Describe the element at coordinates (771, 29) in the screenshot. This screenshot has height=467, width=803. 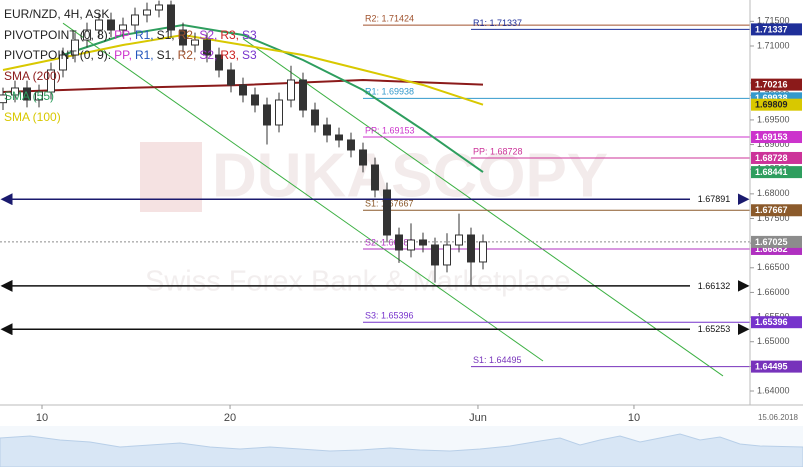
I see `pivot-badge: 1.71337` at that location.